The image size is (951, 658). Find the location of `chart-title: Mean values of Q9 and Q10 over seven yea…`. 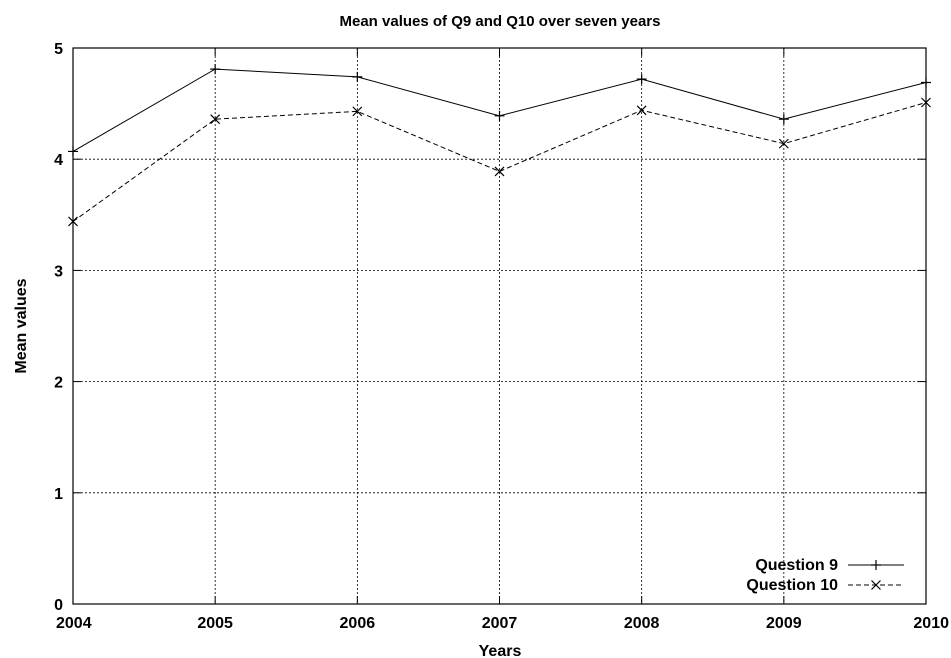

chart-title: Mean values of Q9 and Q10 over seven yea… is located at coordinates (500, 21).